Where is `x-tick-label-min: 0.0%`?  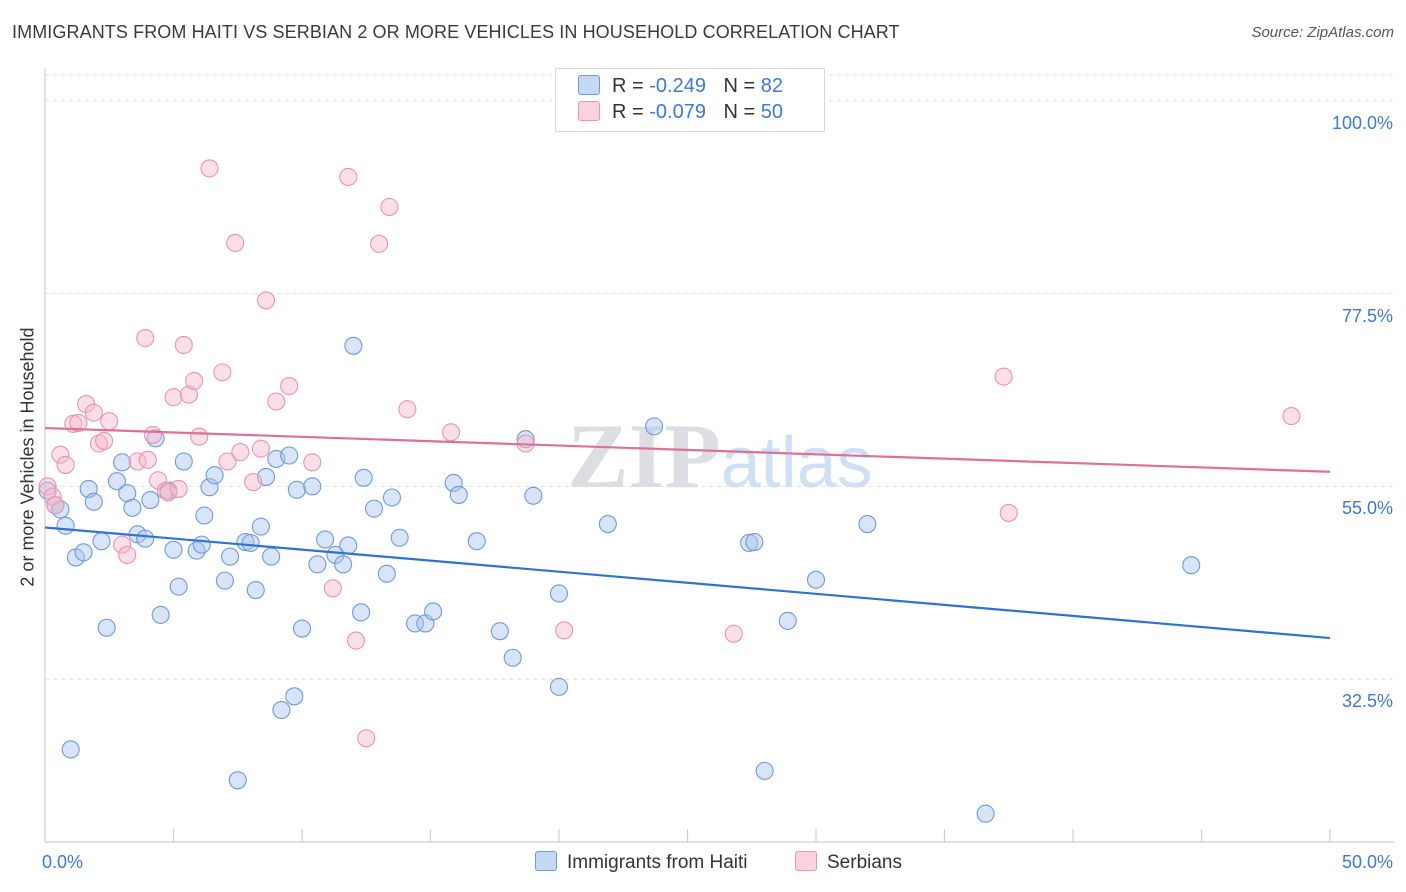 x-tick-label-min: 0.0% is located at coordinates (63, 862).